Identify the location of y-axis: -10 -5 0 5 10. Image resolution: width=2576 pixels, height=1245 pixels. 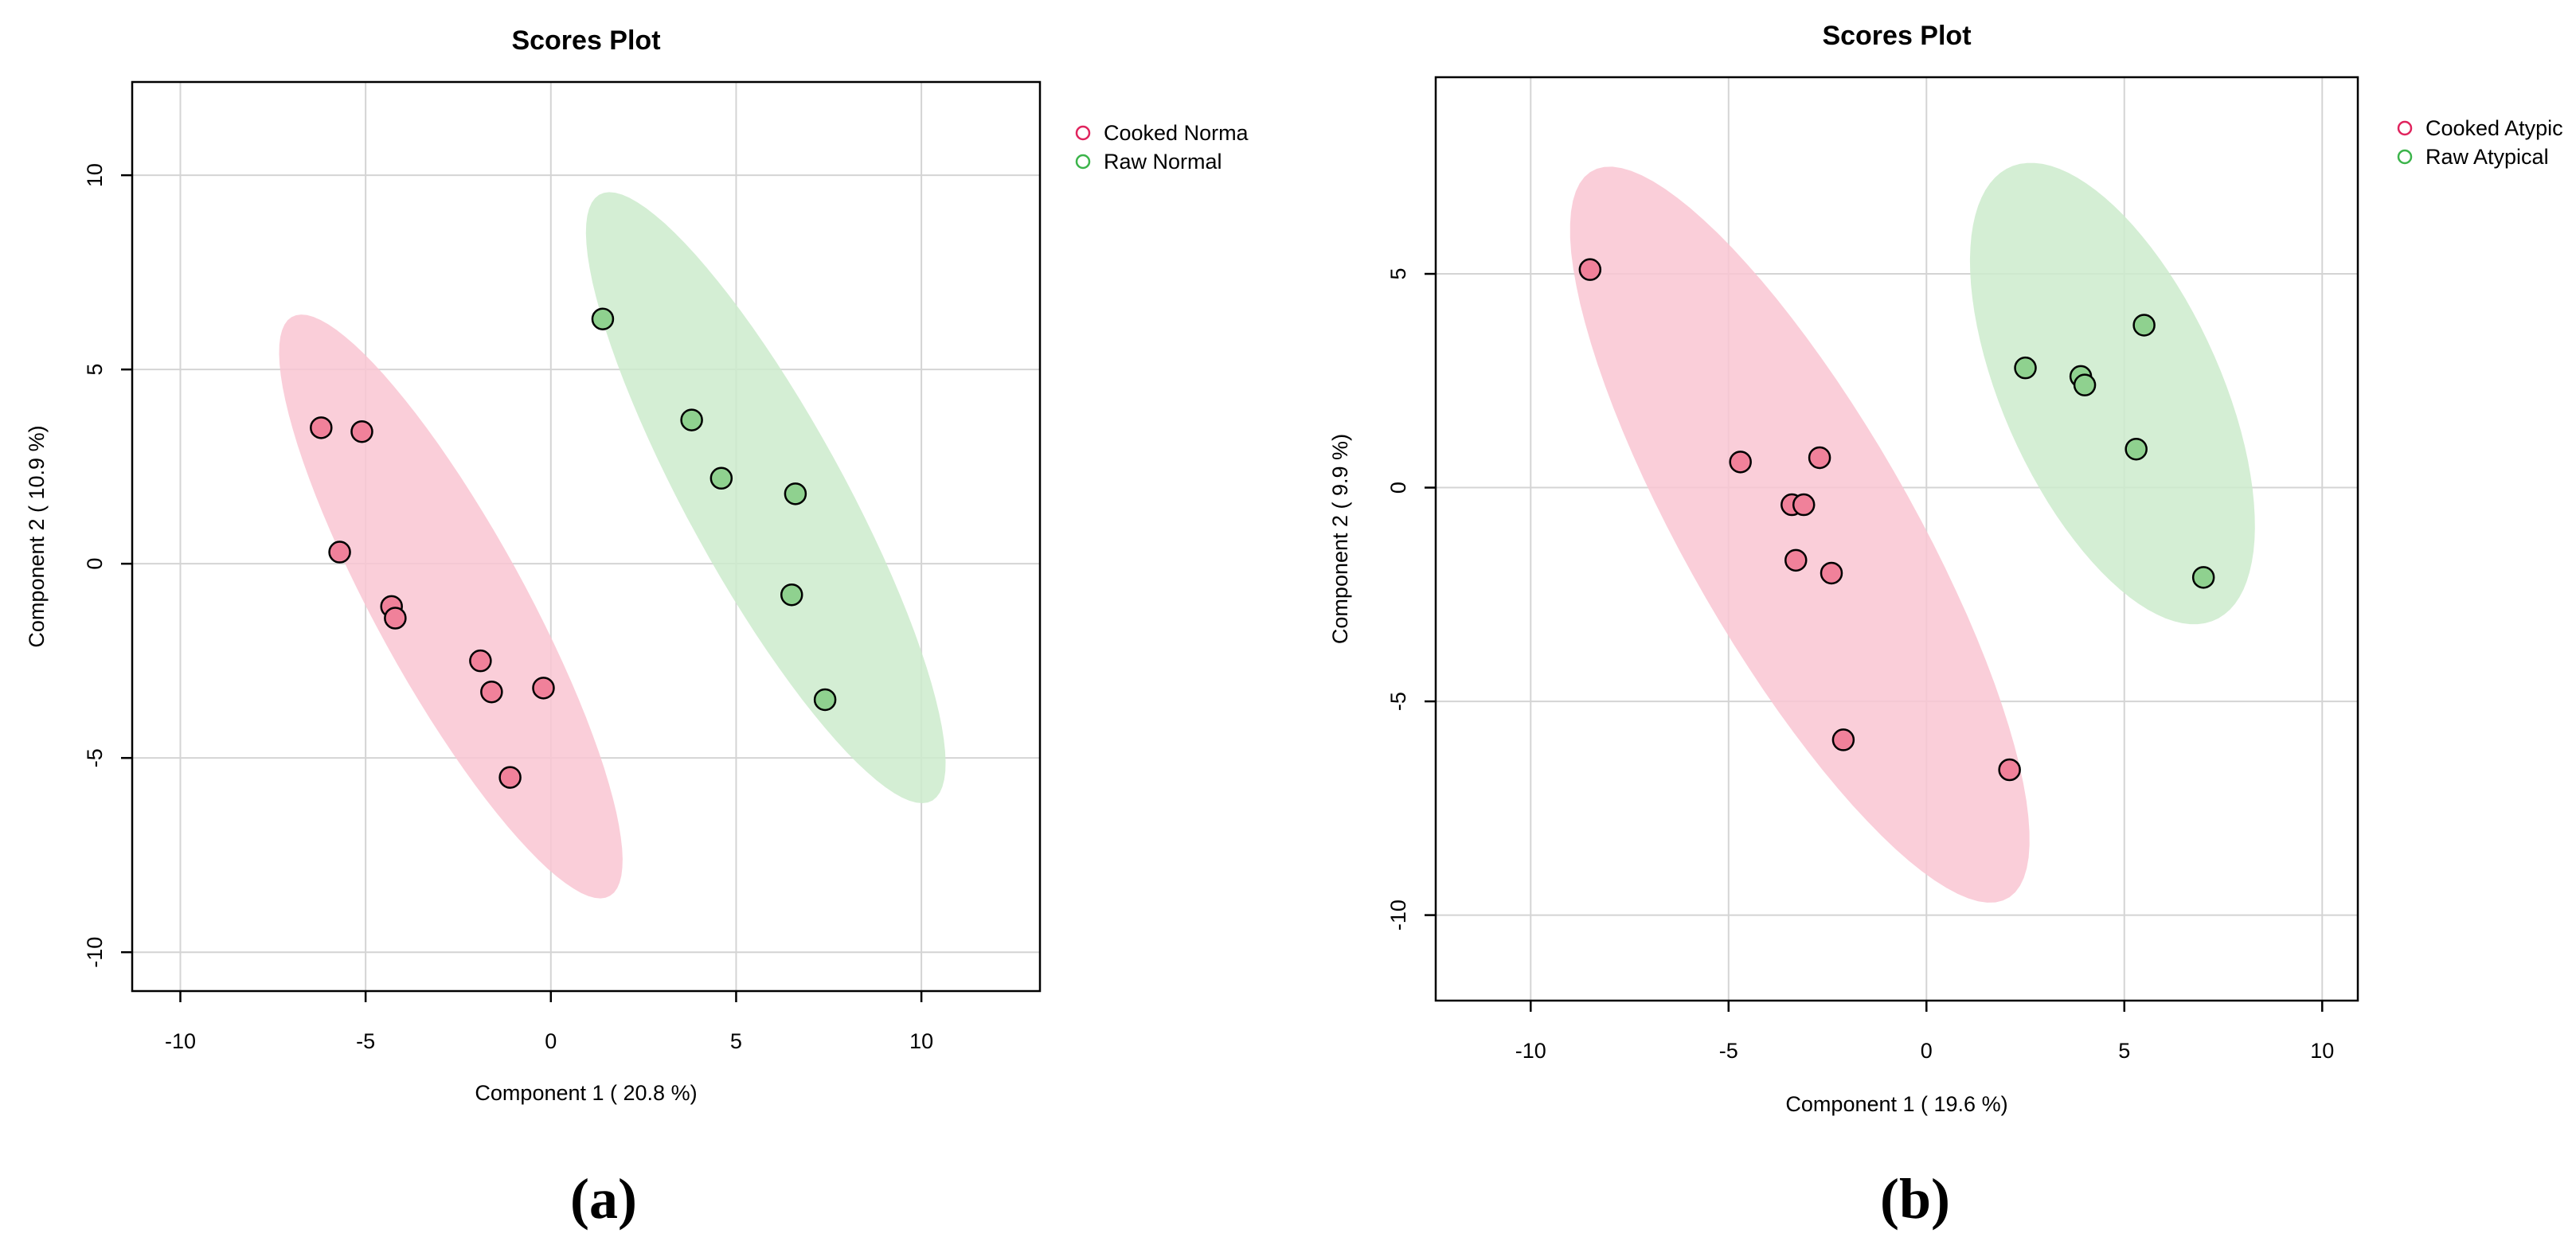
(107, 565).